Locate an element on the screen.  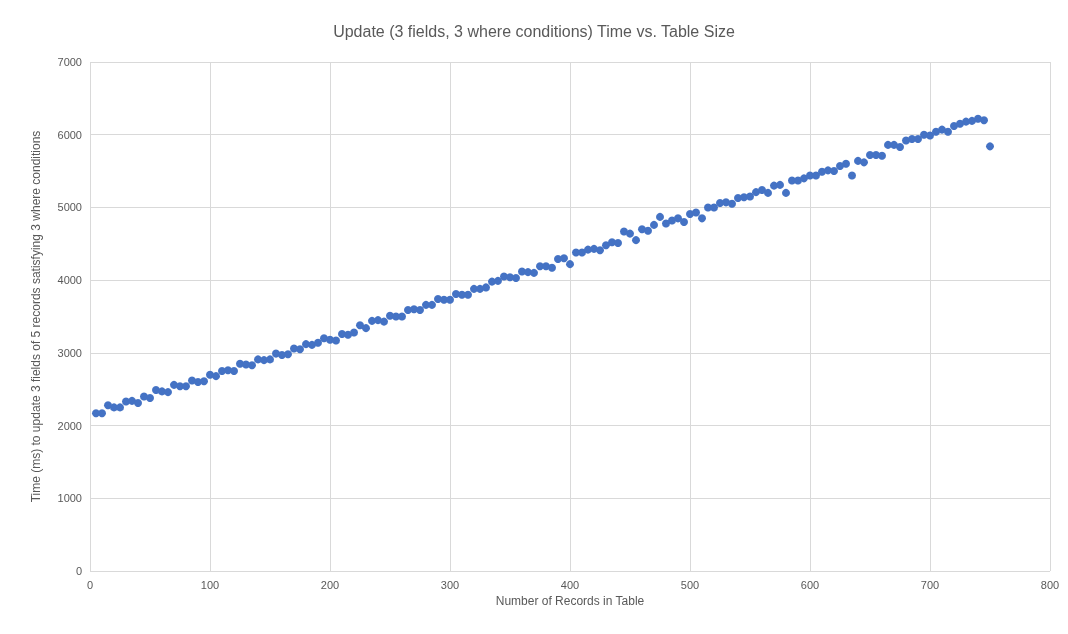
y-tick-label: 5000 is located at coordinates (69, 207).